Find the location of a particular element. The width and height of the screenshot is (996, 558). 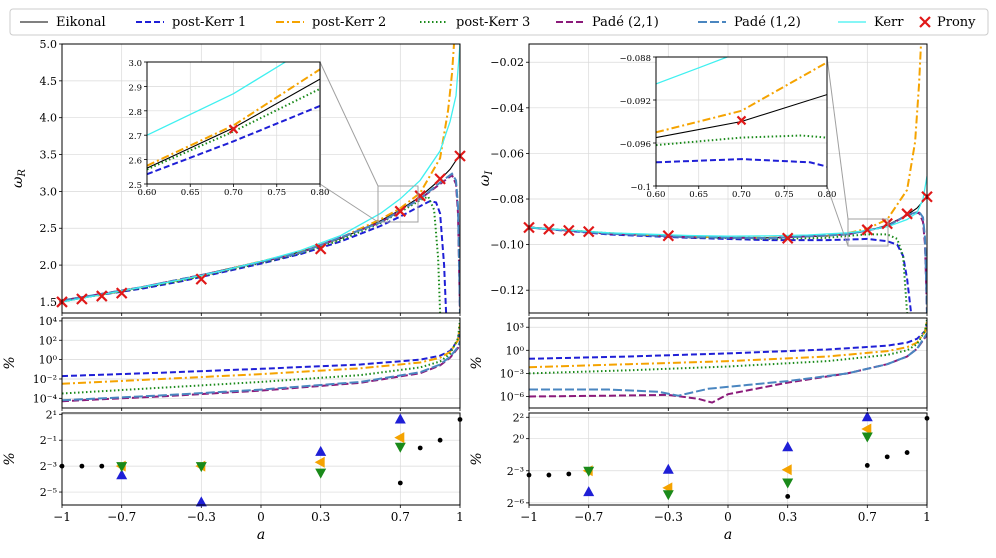

x-tick-label: 0.7 is located at coordinates (400, 517).